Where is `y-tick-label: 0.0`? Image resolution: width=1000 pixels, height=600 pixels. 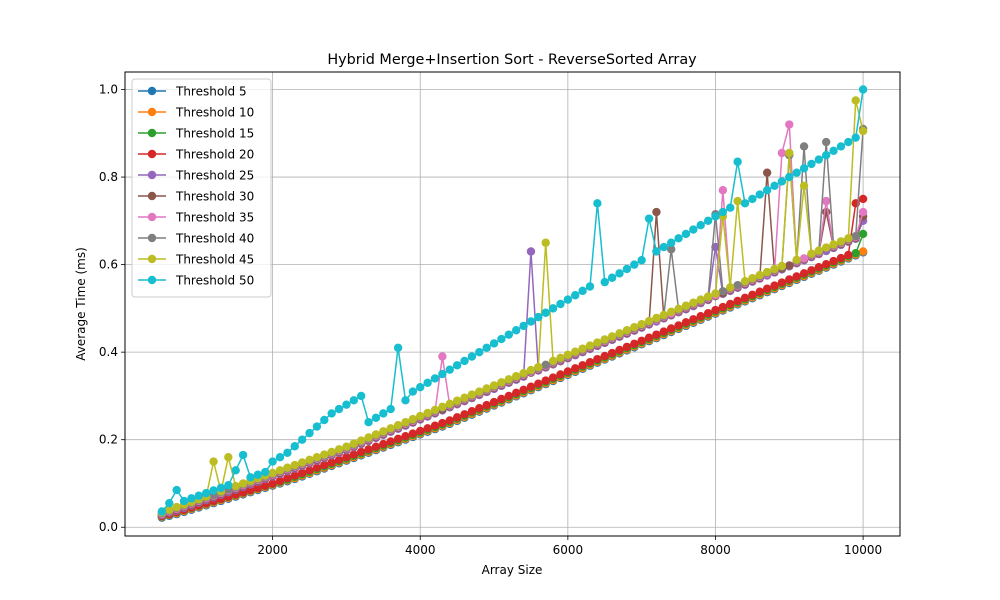
y-tick-label: 0.0 is located at coordinates (108, 527).